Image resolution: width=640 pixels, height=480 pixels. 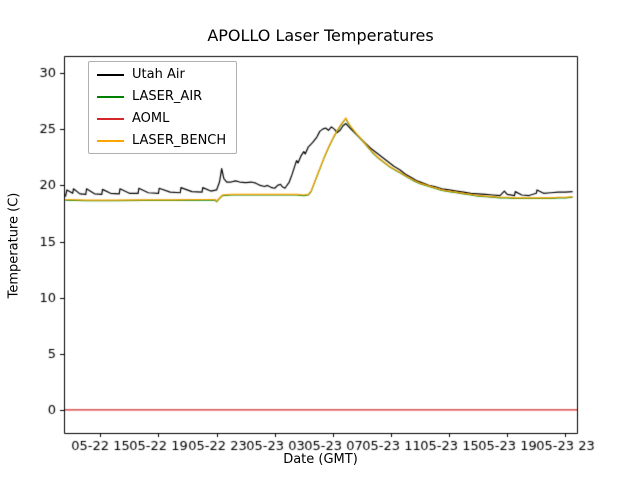 I want to click on legend-label: LASER_BENCH, so click(x=179, y=140).